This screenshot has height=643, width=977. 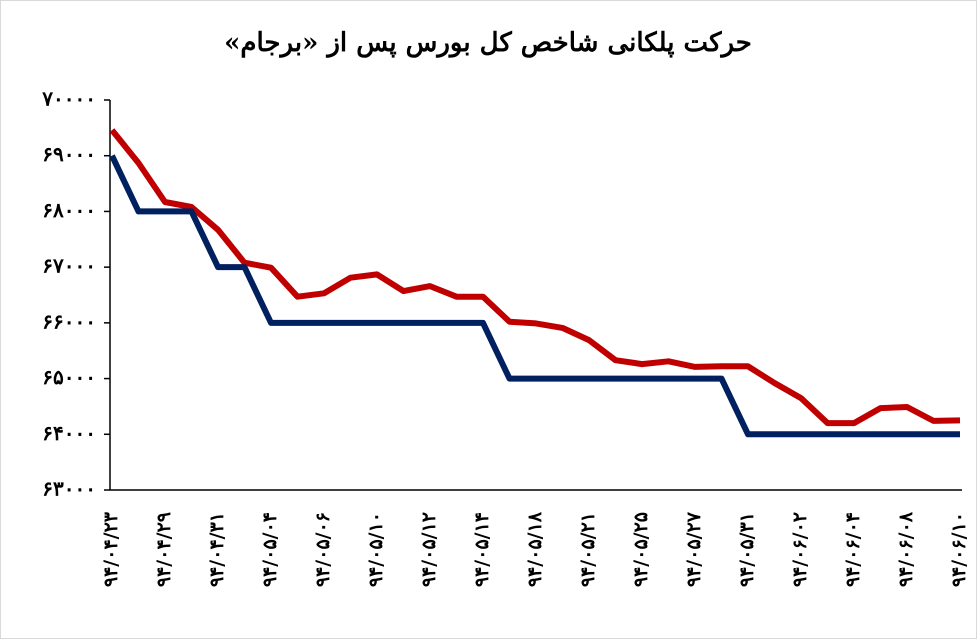 What do you see at coordinates (959, 549) in the screenshot?
I see `x-tick-label: ۹۴/۰۶/۱۰` at bounding box center [959, 549].